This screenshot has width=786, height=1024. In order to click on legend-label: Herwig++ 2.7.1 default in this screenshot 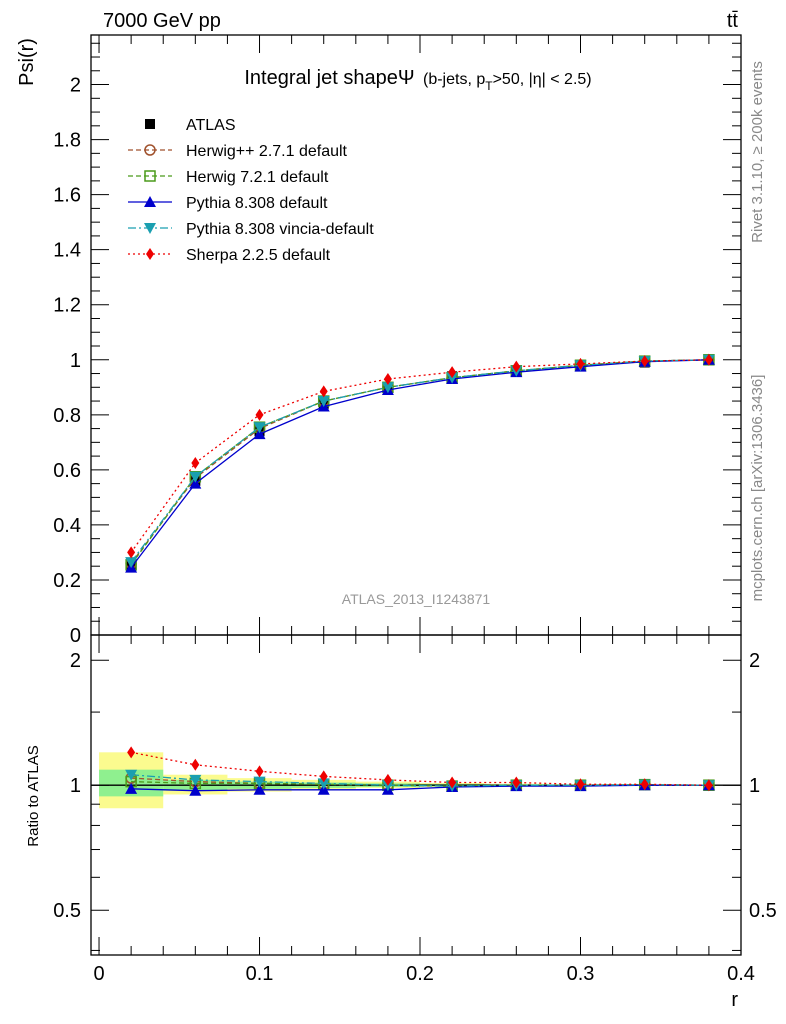, I will do `click(267, 151)`.